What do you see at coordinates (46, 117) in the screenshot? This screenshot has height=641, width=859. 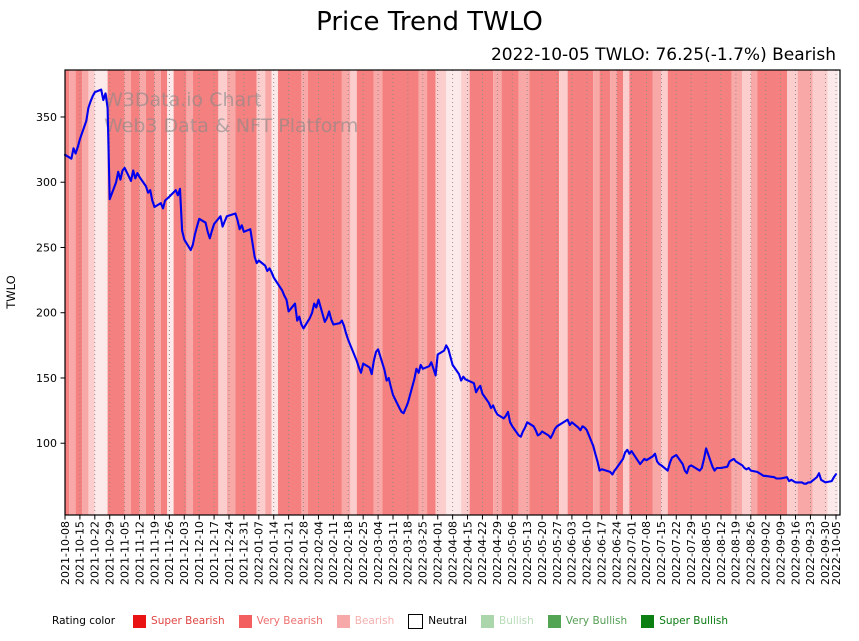 I see `y-tick-label: 350` at bounding box center [46, 117].